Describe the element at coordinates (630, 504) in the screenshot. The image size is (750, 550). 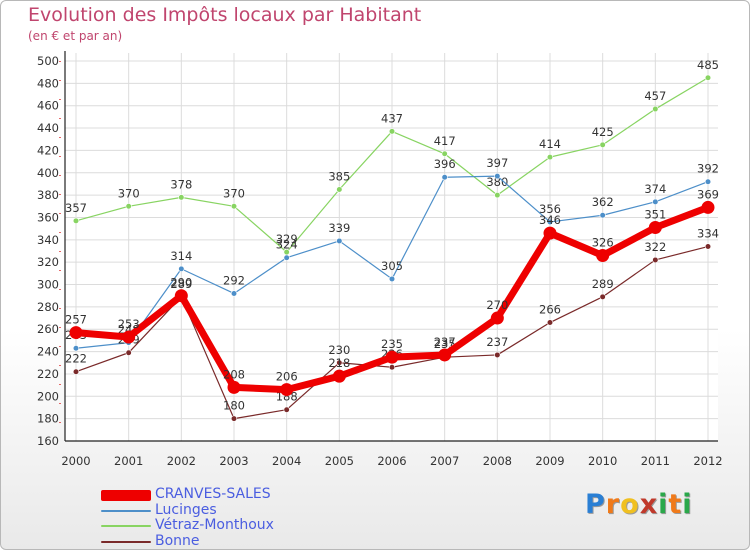
I see `logo-letter: o` at that location.